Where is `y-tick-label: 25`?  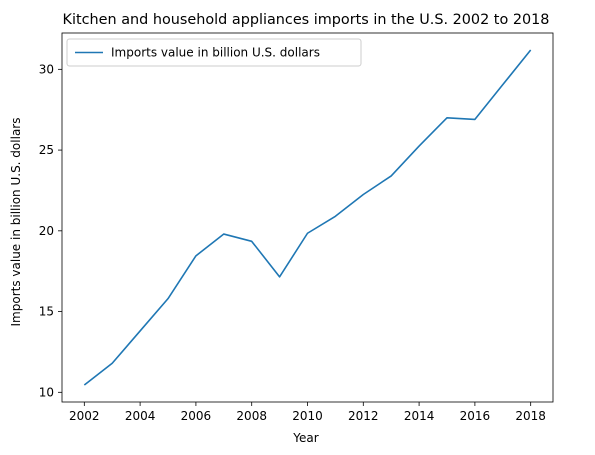
y-tick-label: 25 is located at coordinates (46, 150).